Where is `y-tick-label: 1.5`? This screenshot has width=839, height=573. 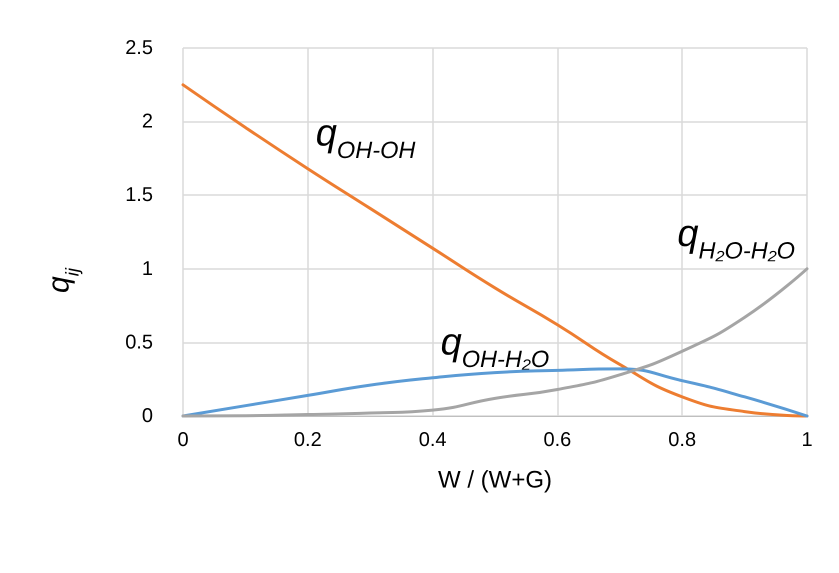 y-tick-label: 1.5 is located at coordinates (139, 195).